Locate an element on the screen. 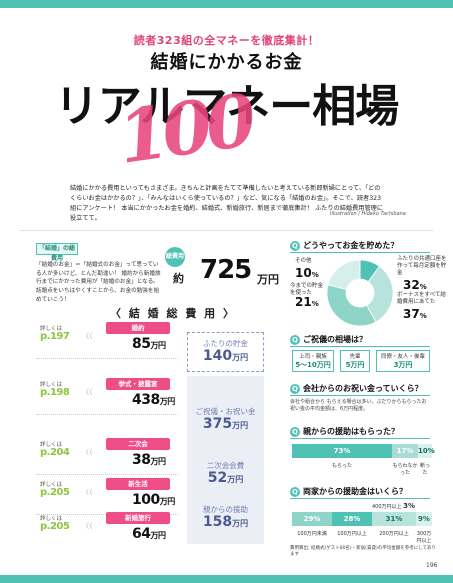 This screenshot has width=453, height=583. page-title: リアルマネー相場 is located at coordinates (227, 106).